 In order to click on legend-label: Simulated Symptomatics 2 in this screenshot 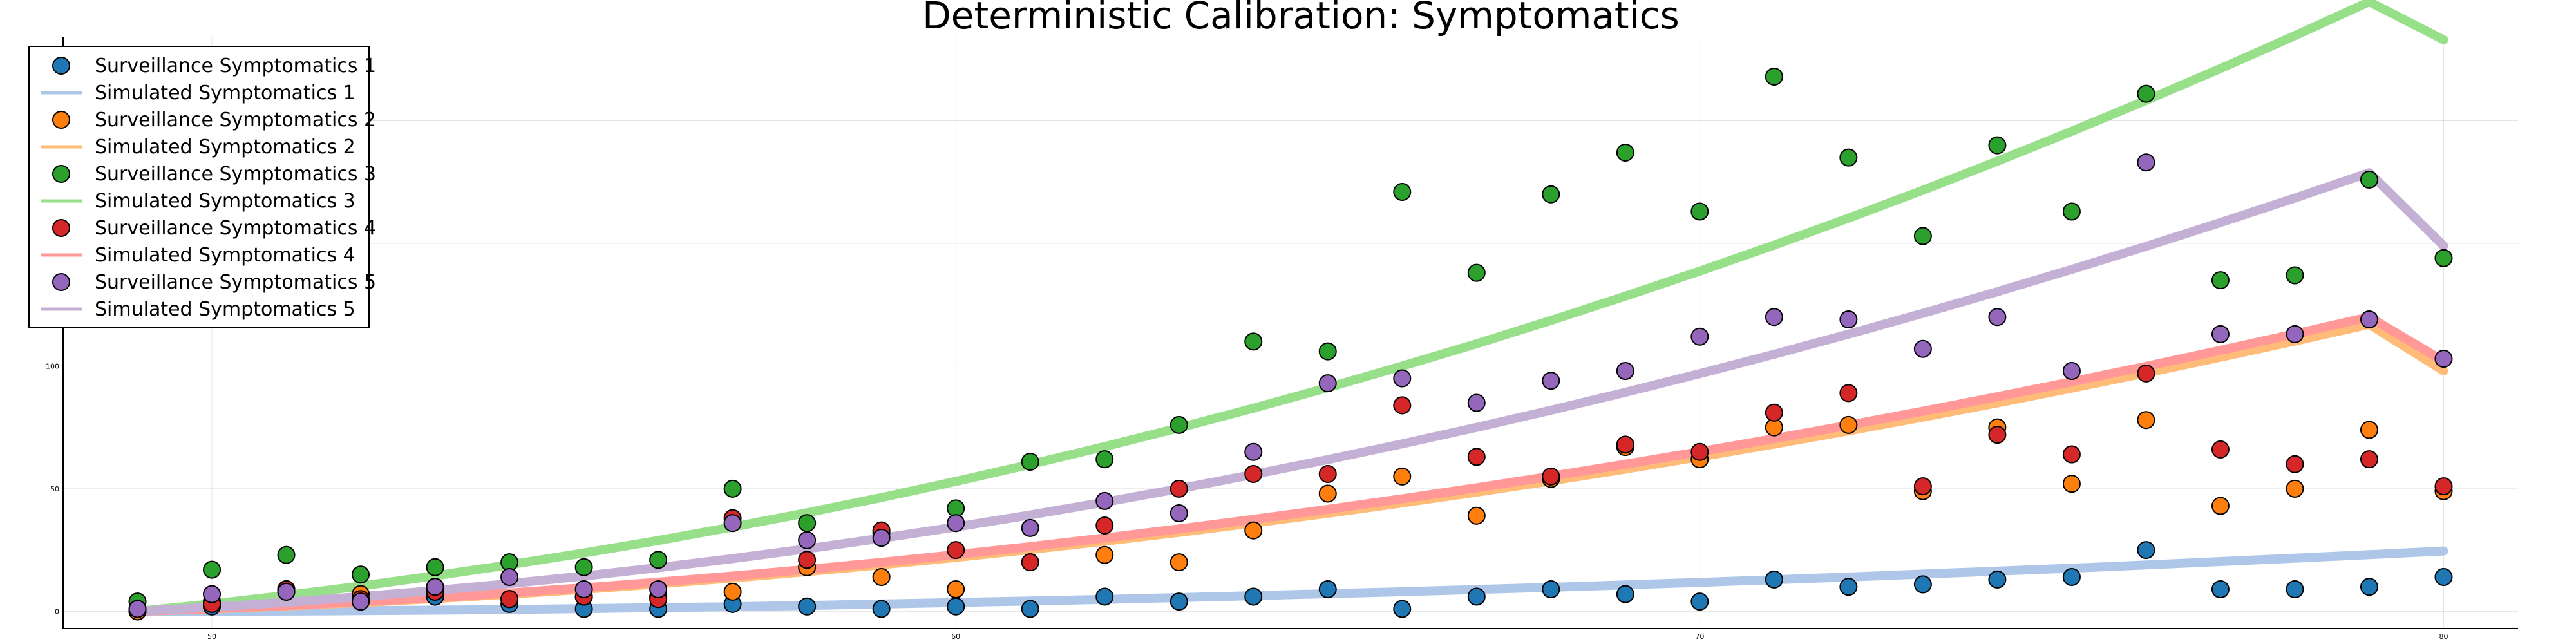, I will do `click(225, 147)`.